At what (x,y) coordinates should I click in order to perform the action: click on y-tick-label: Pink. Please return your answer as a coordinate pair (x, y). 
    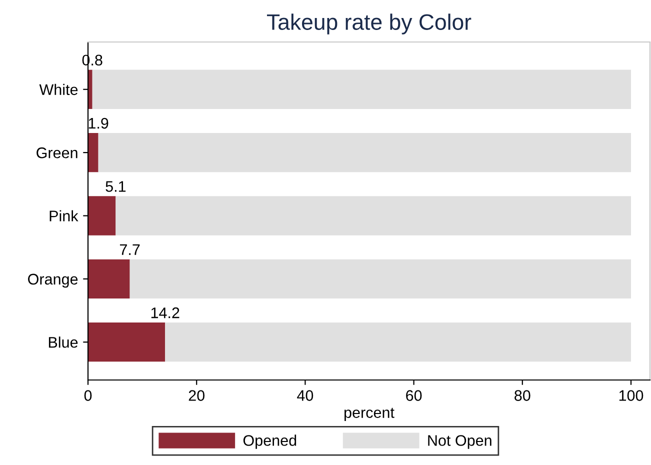
    Looking at the image, I should click on (64, 216).